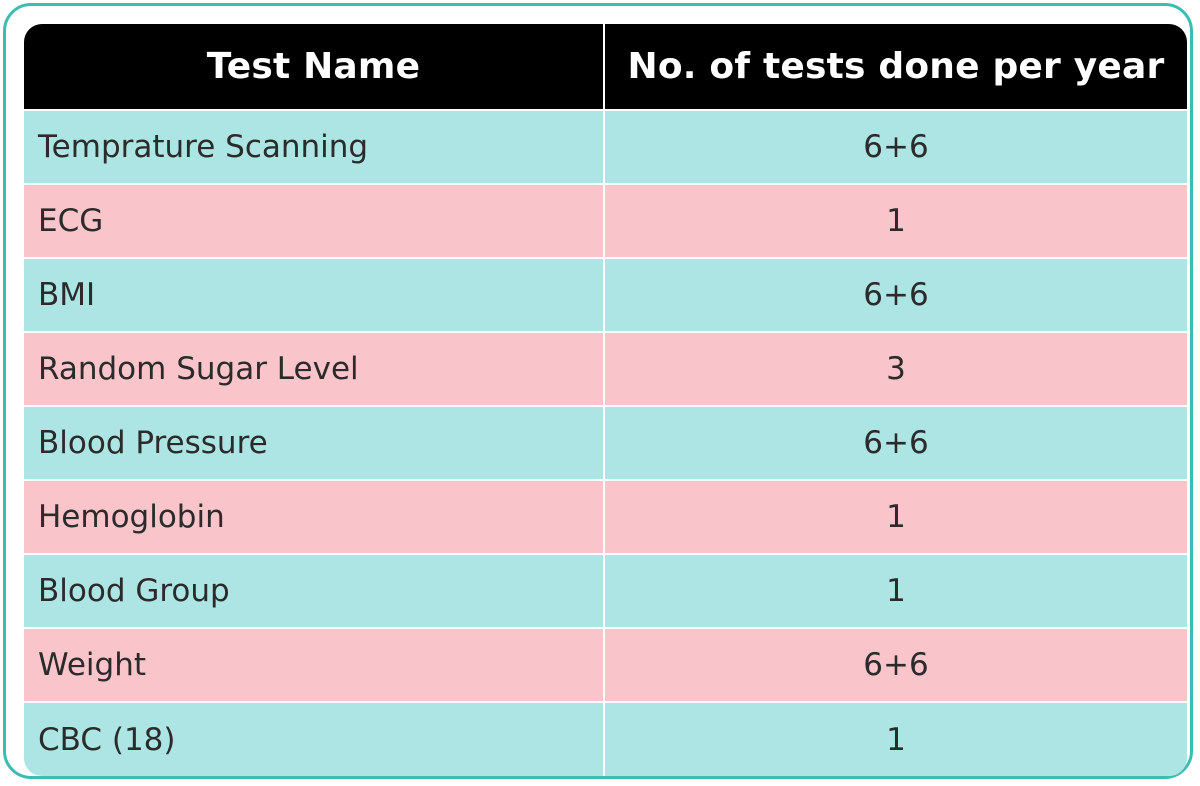  I want to click on table-row: Blood Pressure 6+6, so click(605, 443).